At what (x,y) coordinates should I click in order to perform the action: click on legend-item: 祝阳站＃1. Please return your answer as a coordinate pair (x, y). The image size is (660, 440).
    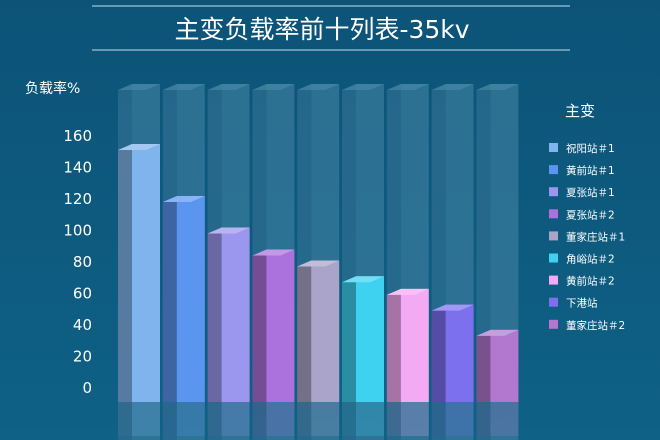
    Looking at the image, I should click on (582, 148).